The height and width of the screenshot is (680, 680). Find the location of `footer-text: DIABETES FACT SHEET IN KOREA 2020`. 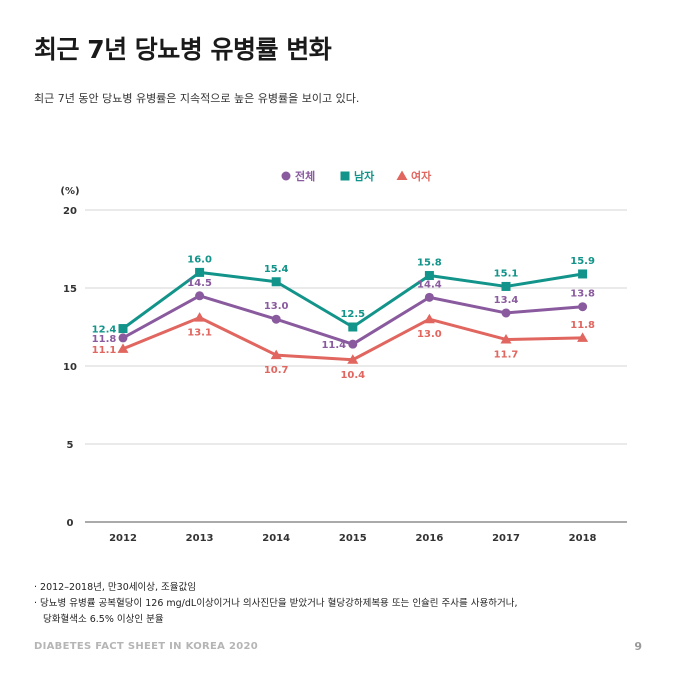

footer-text: DIABETES FACT SHEET IN KOREA 2020 is located at coordinates (146, 646).